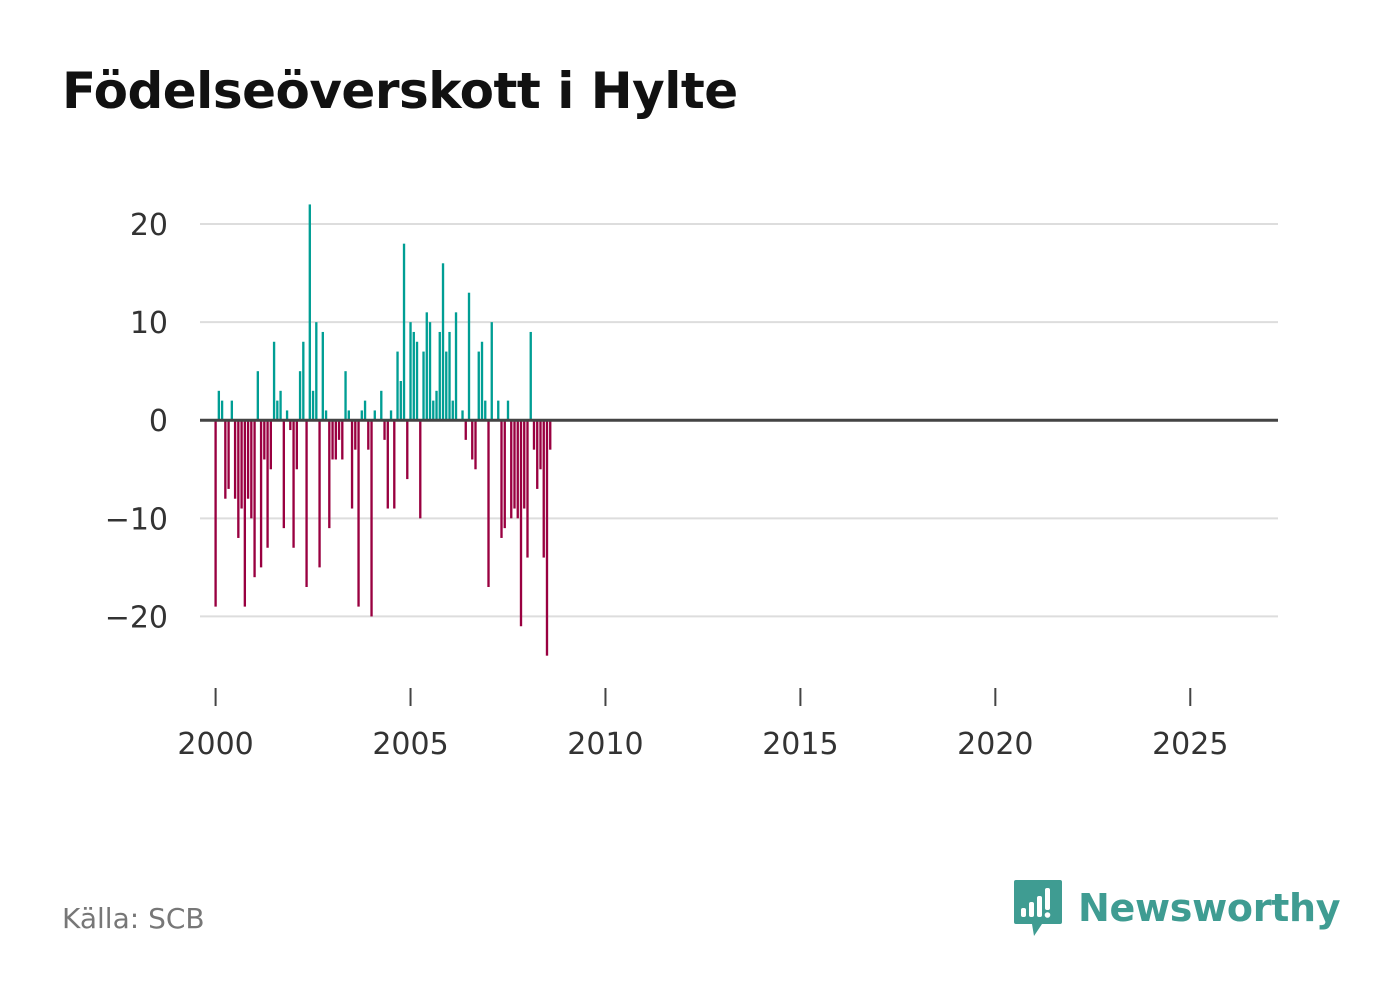 The height and width of the screenshot is (999, 1382). Describe the element at coordinates (149, 323) in the screenshot. I see `y-tick-label: 10` at that location.